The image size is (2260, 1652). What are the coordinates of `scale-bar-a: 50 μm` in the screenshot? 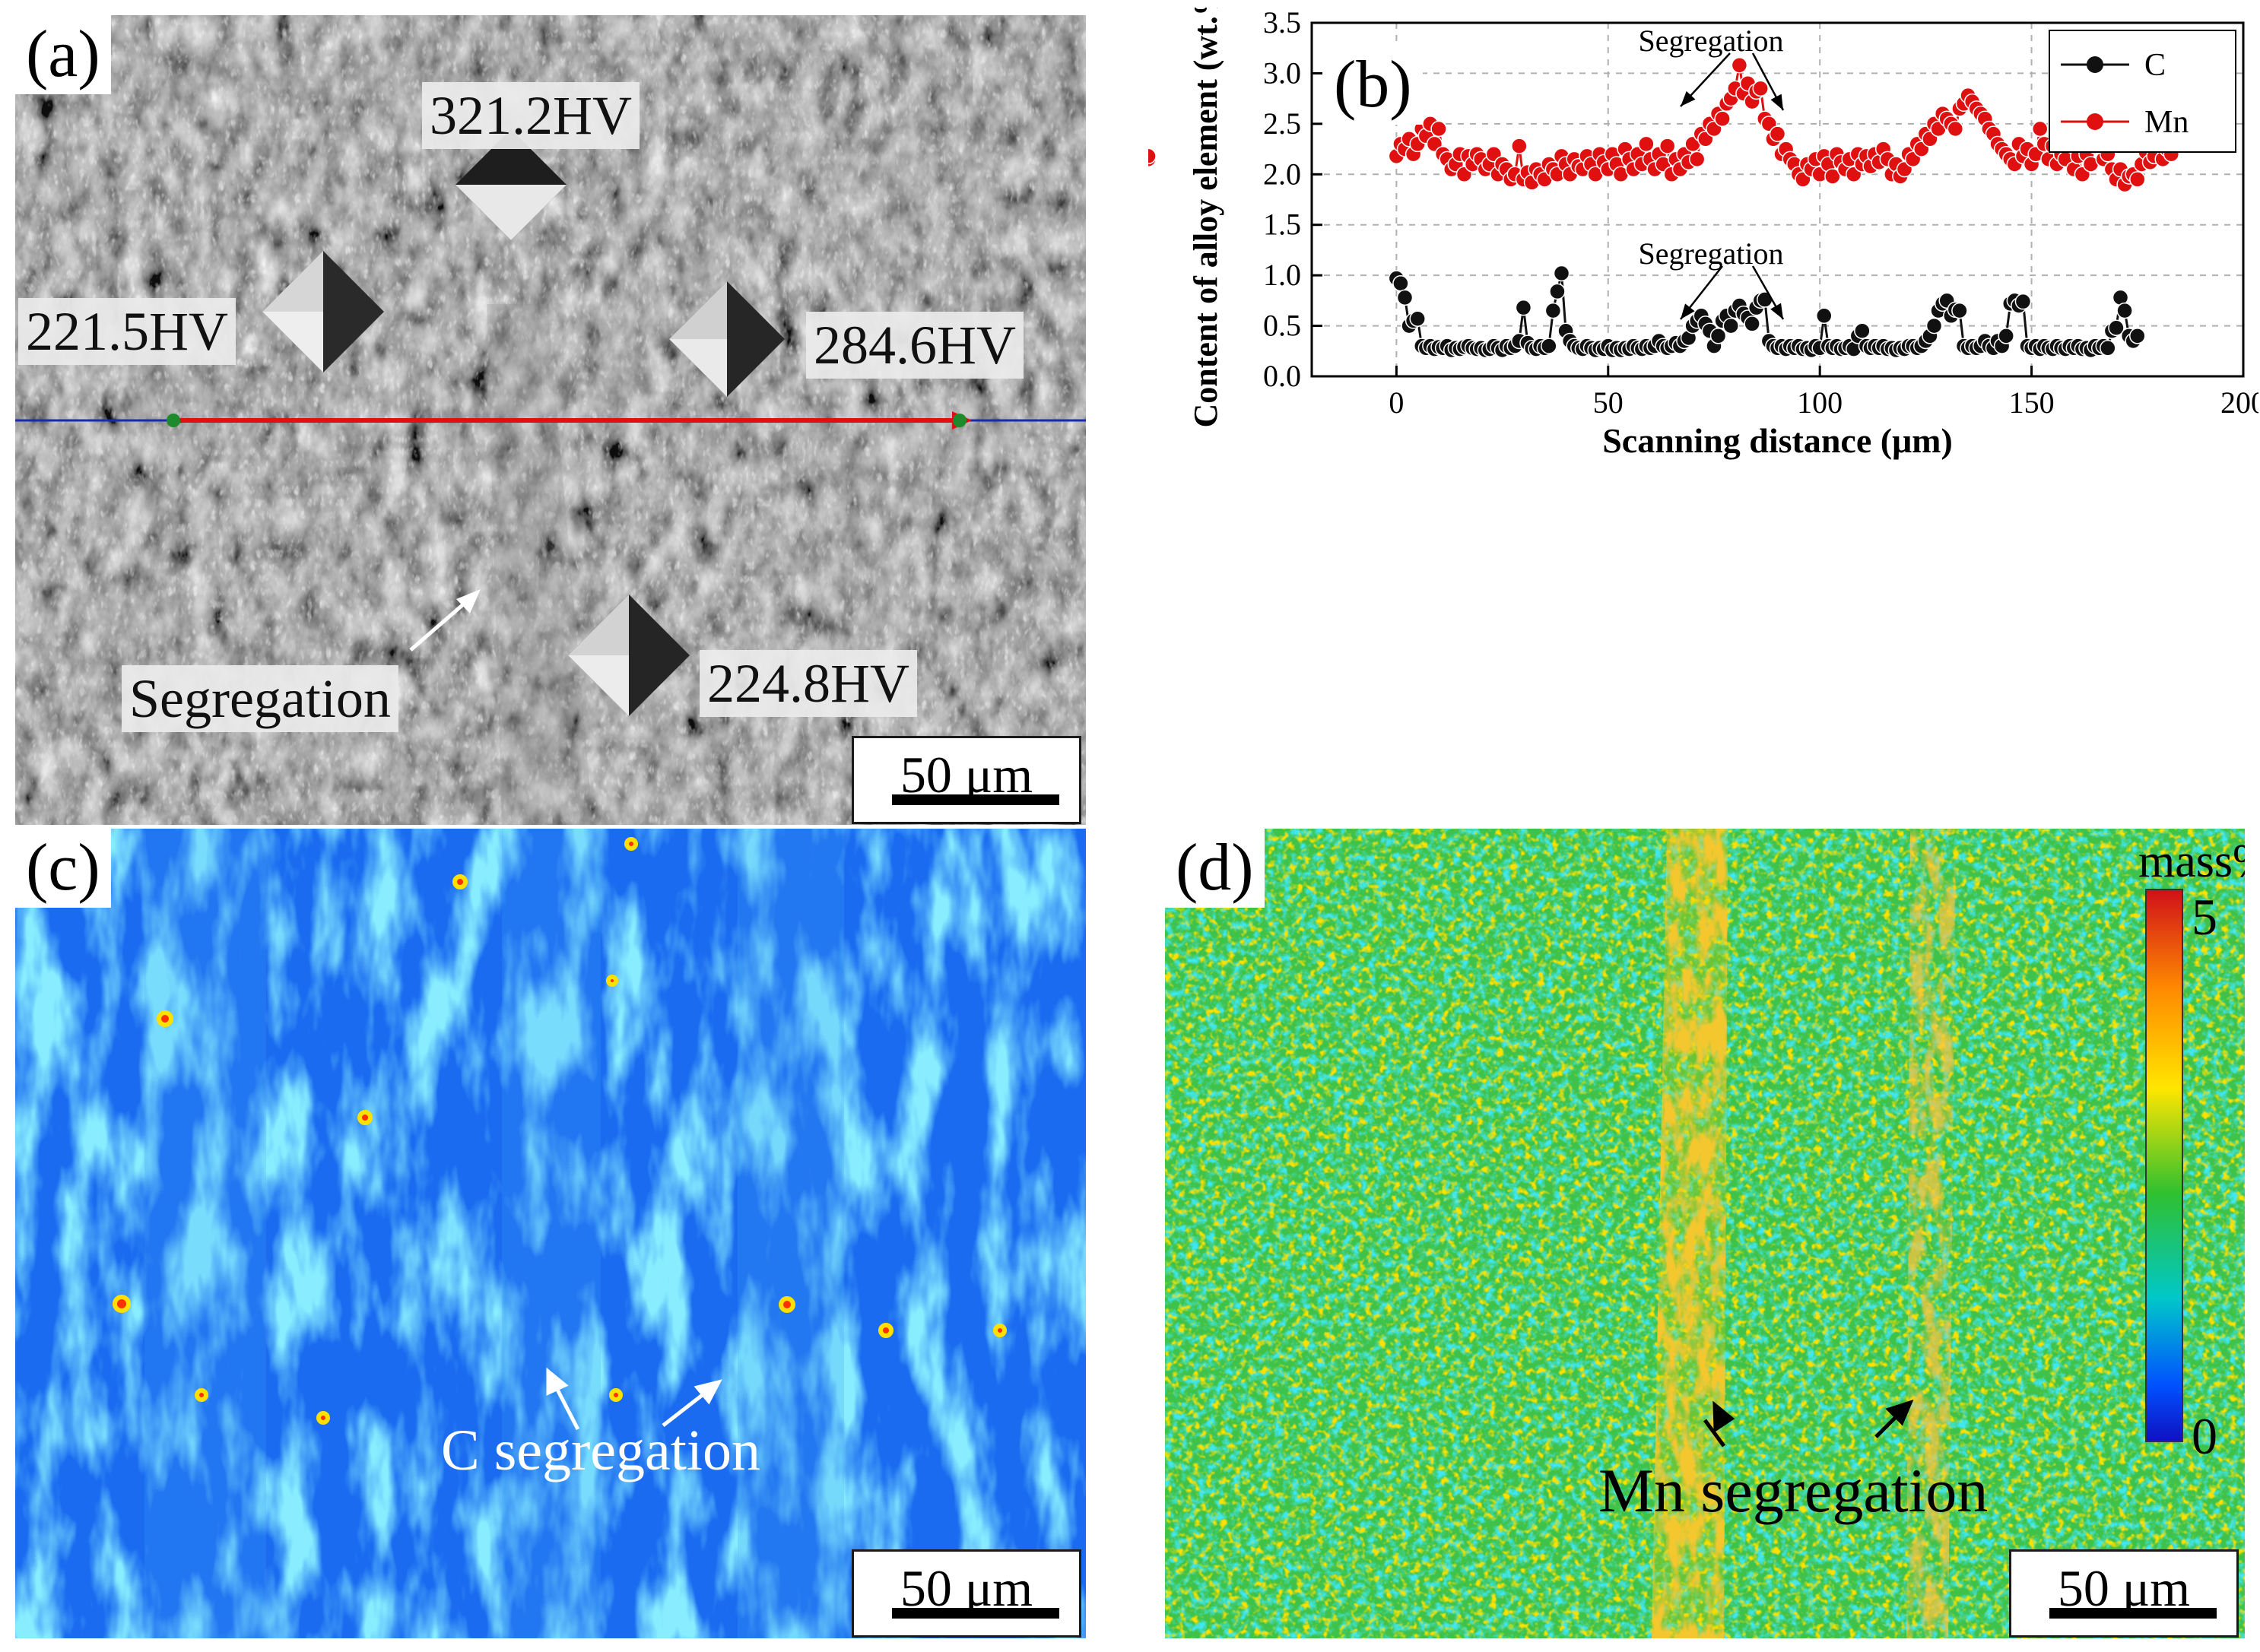 It's located at (966, 780).